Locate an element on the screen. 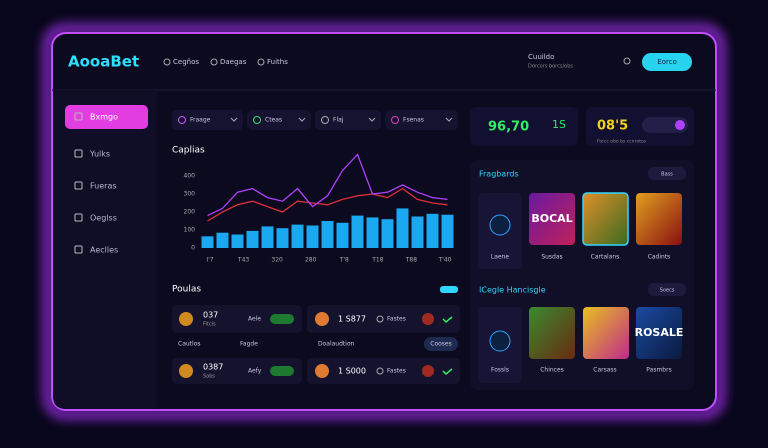 The image size is (768, 448). result-button-label: Cooses is located at coordinates (440, 344).